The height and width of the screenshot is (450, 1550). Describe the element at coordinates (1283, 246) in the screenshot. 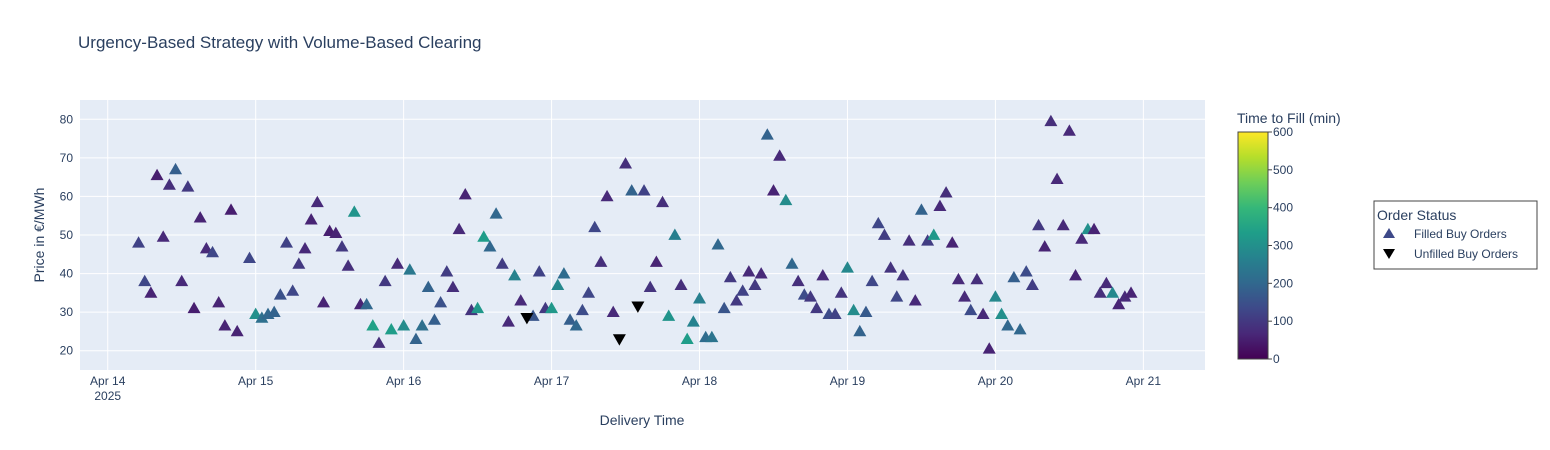

I see `colorbar-tick-label: 300` at that location.